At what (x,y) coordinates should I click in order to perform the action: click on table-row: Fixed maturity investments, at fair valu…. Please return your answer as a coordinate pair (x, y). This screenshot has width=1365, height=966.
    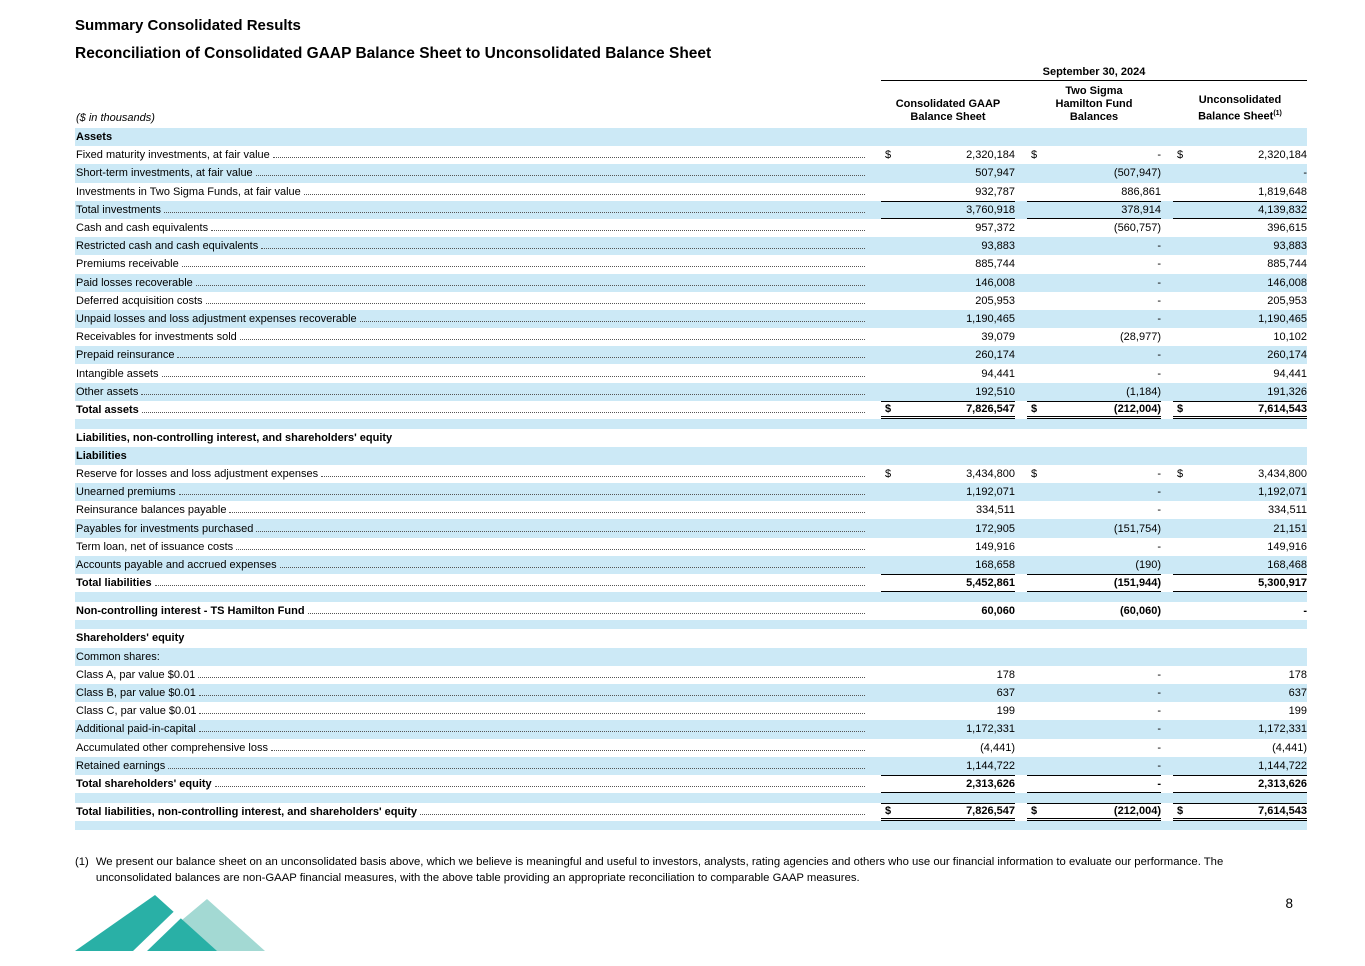
    Looking at the image, I should click on (691, 155).